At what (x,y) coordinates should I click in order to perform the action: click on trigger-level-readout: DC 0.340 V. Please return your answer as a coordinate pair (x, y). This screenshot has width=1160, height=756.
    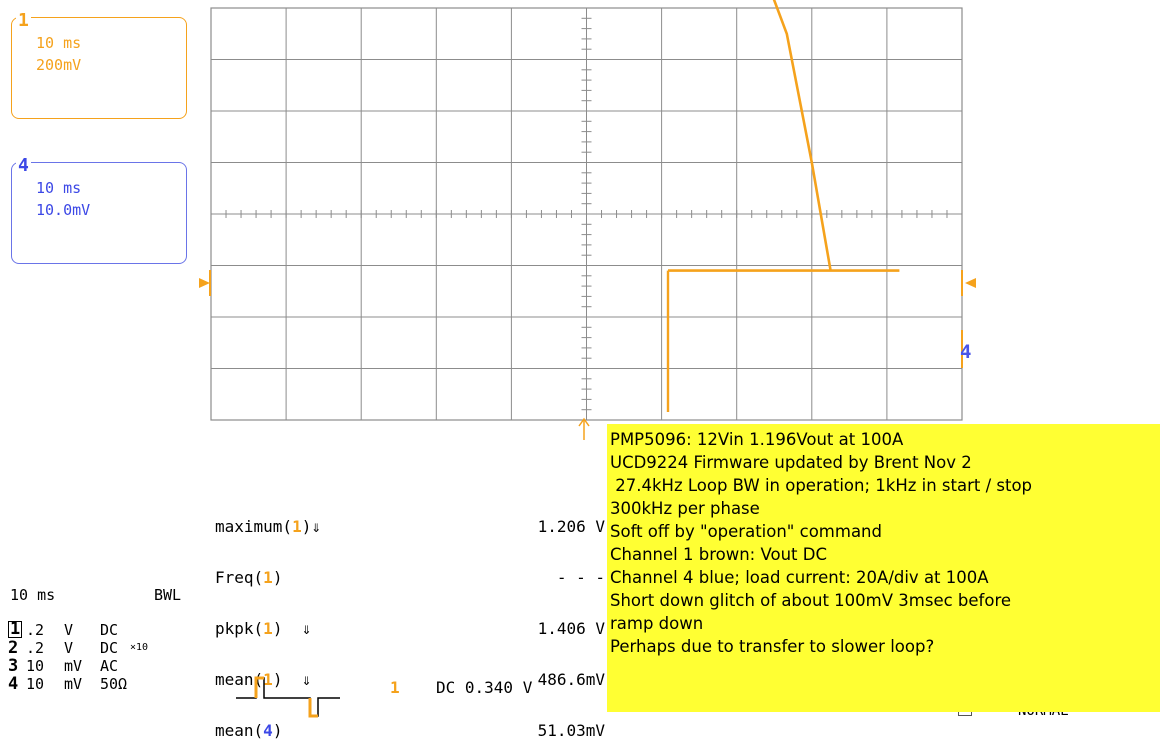
    Looking at the image, I should click on (484, 687).